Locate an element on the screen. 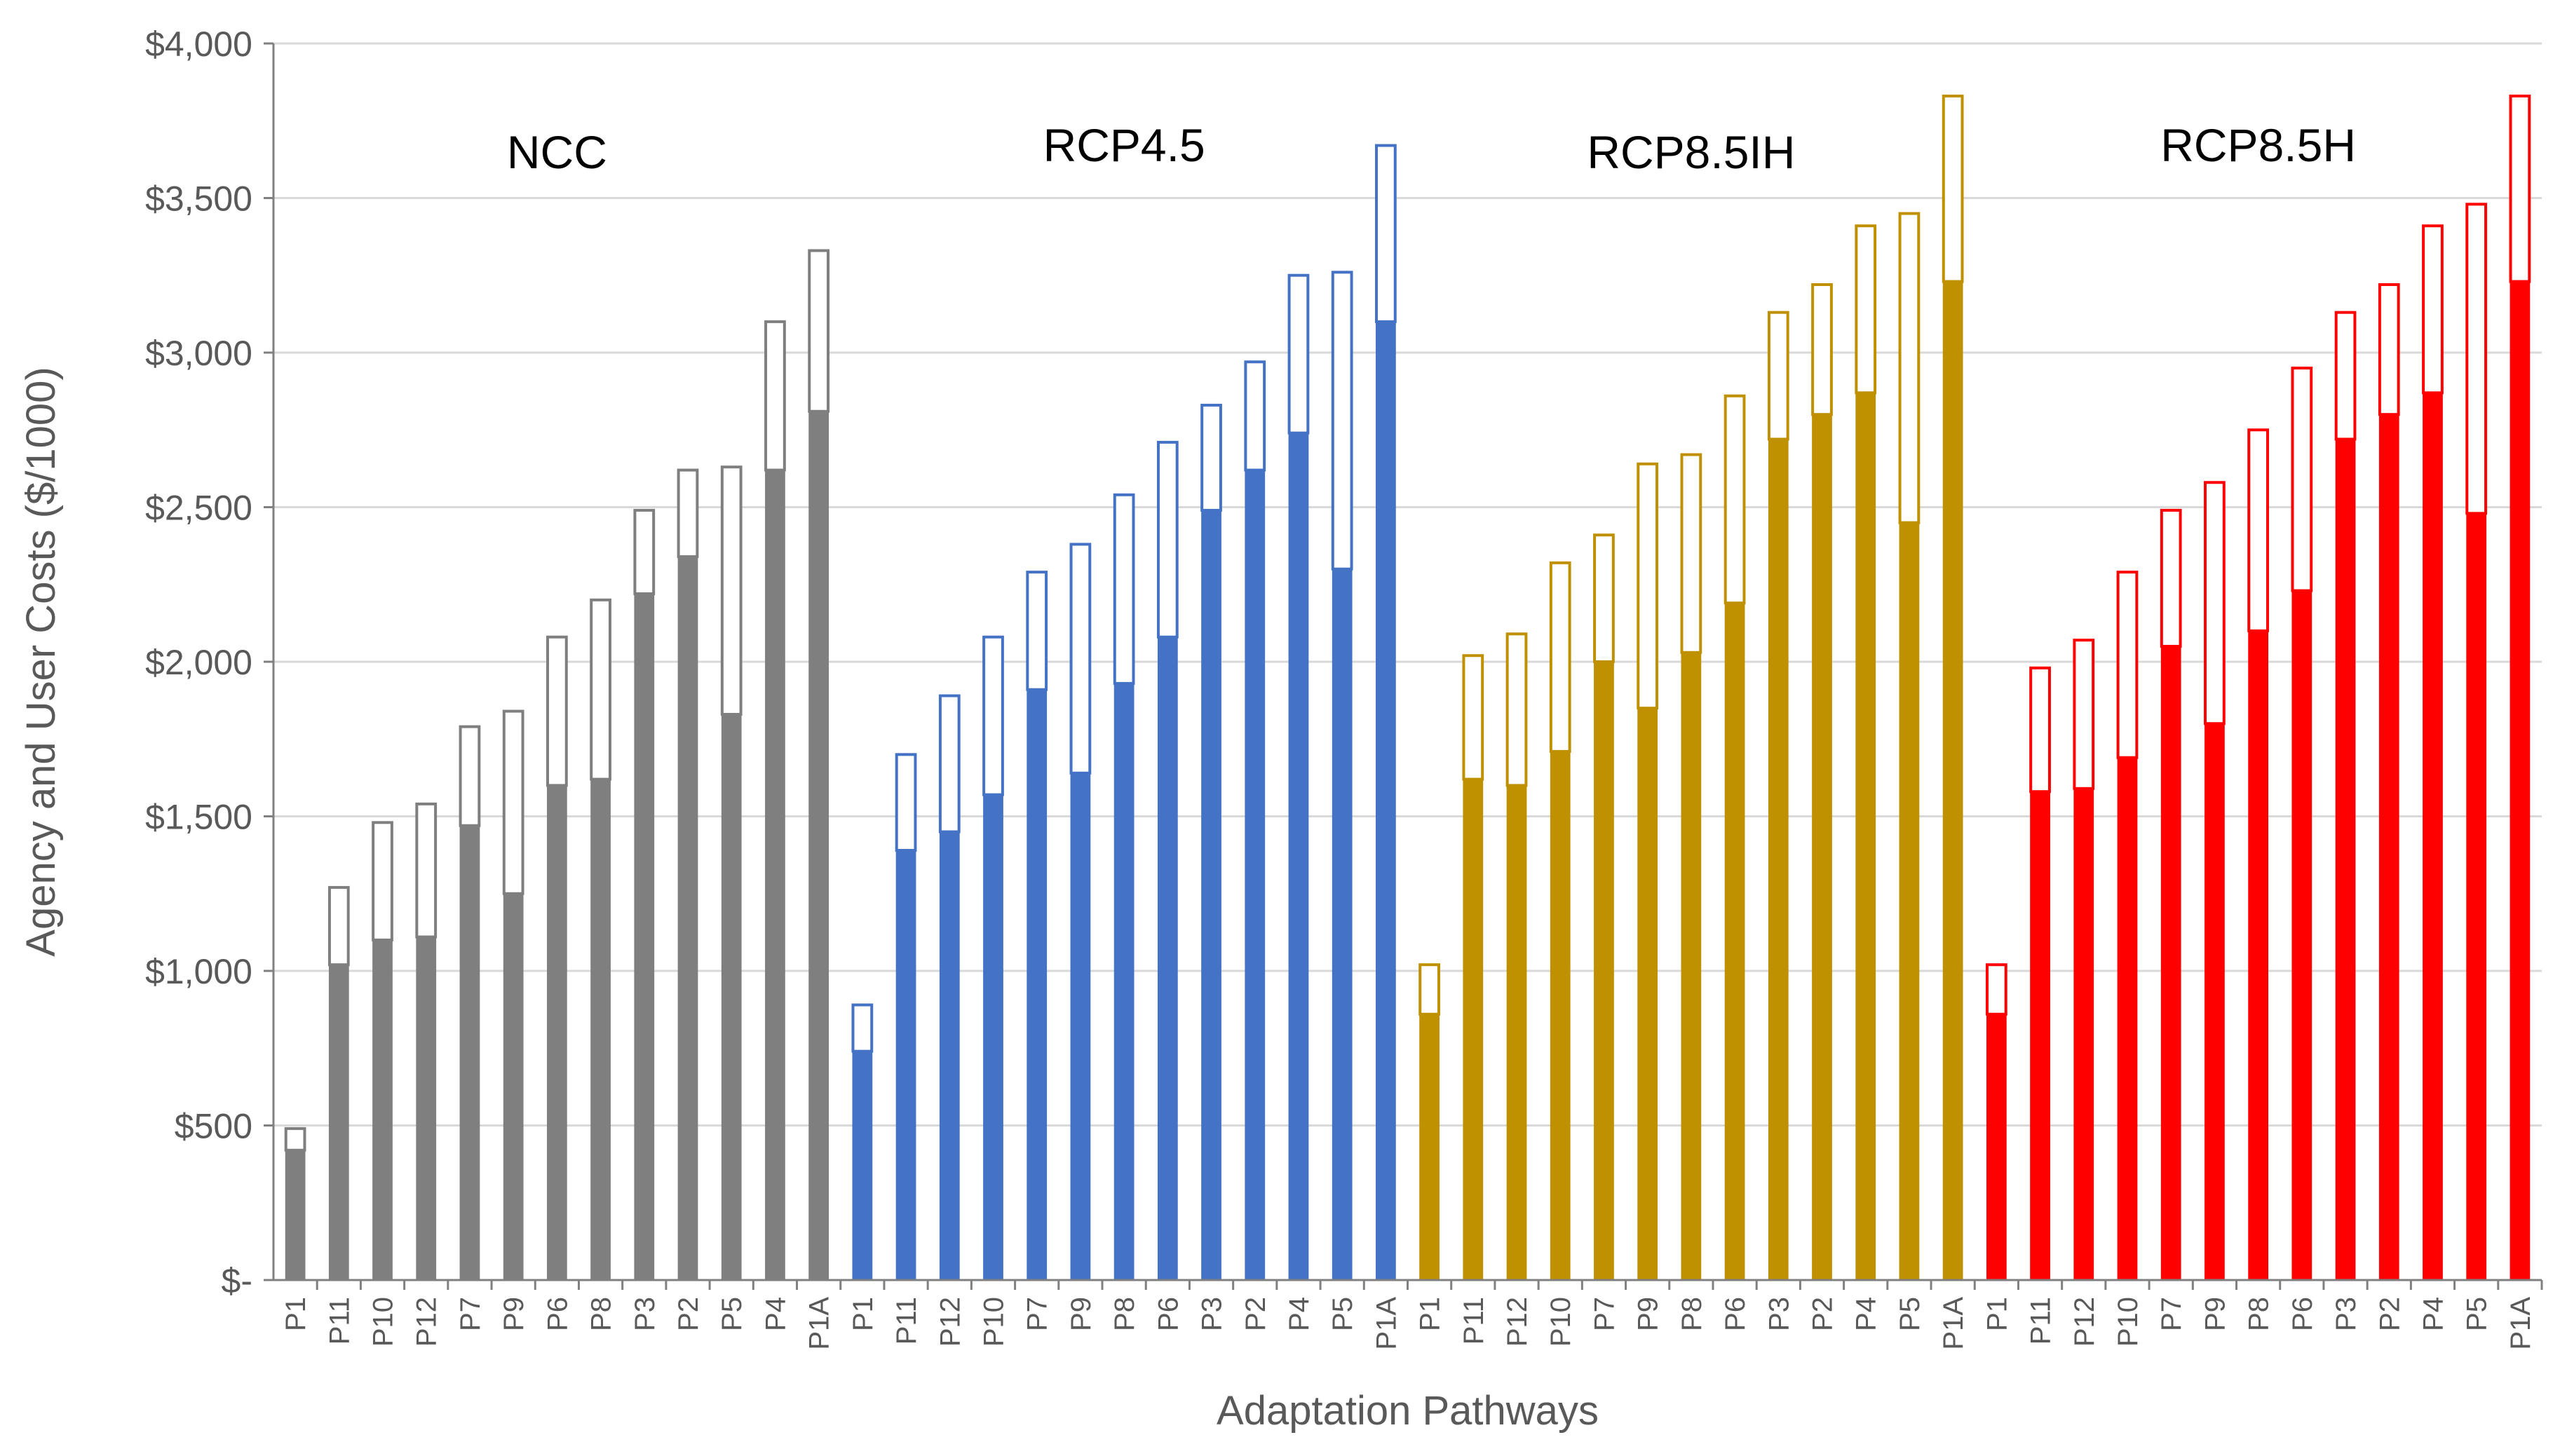 Image resolution: width=2560 pixels, height=1456 pixels. bar-outline-RCP8.5H-P5 is located at coordinates (2476, 359).